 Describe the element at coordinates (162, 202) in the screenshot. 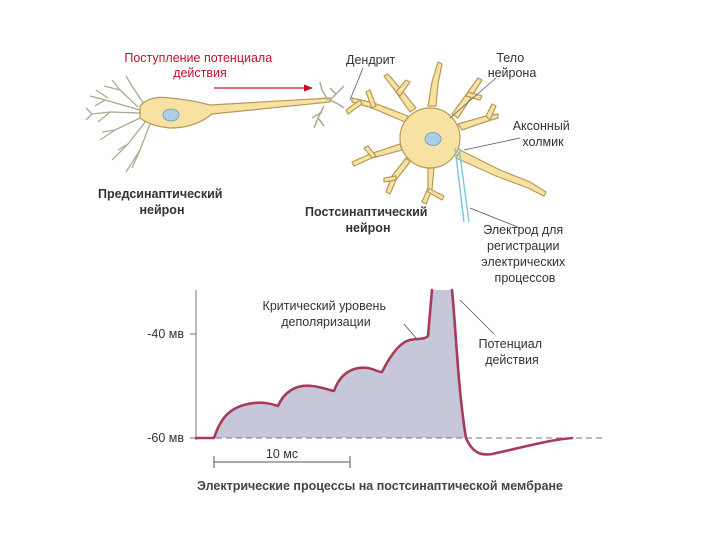

I see `label-presynaptic: Предсинаптический нейрон` at that location.